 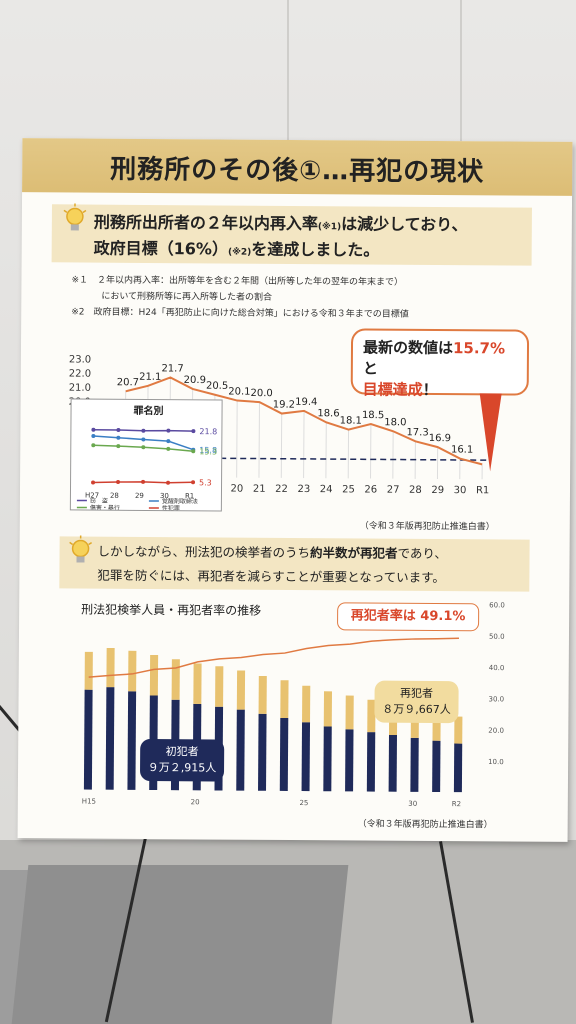 What do you see at coordinates (345, 459) in the screenshot?
I see `target-line` at bounding box center [345, 459].